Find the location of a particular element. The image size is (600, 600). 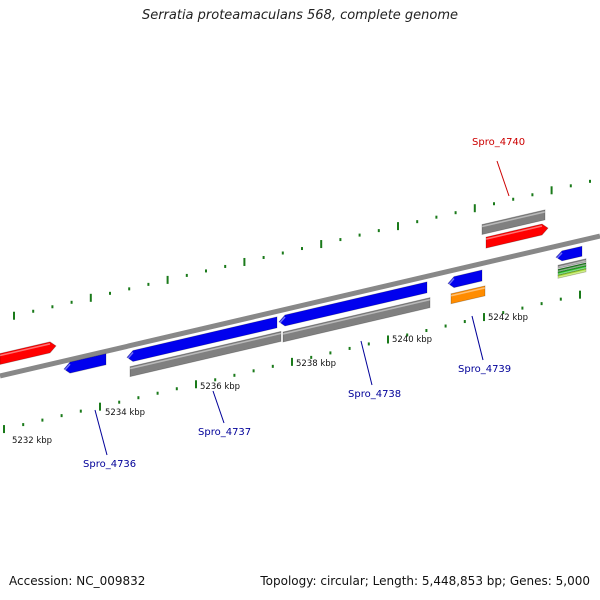

cds-arrow-forward is located at coordinates (28, 353).